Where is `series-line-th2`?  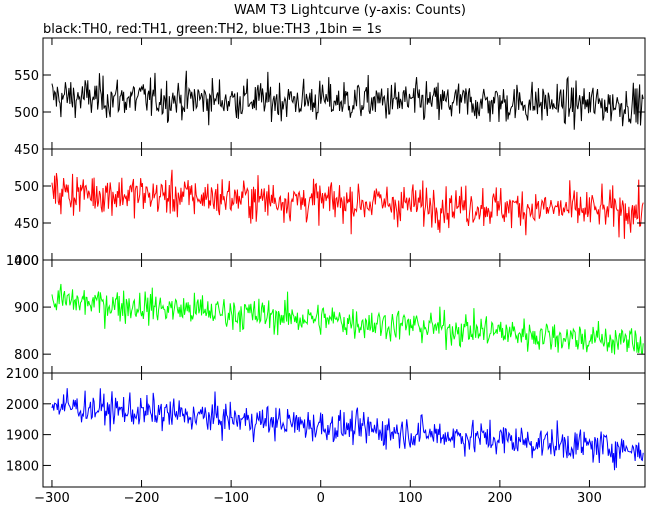
series-line-th2 is located at coordinates (347, 319).